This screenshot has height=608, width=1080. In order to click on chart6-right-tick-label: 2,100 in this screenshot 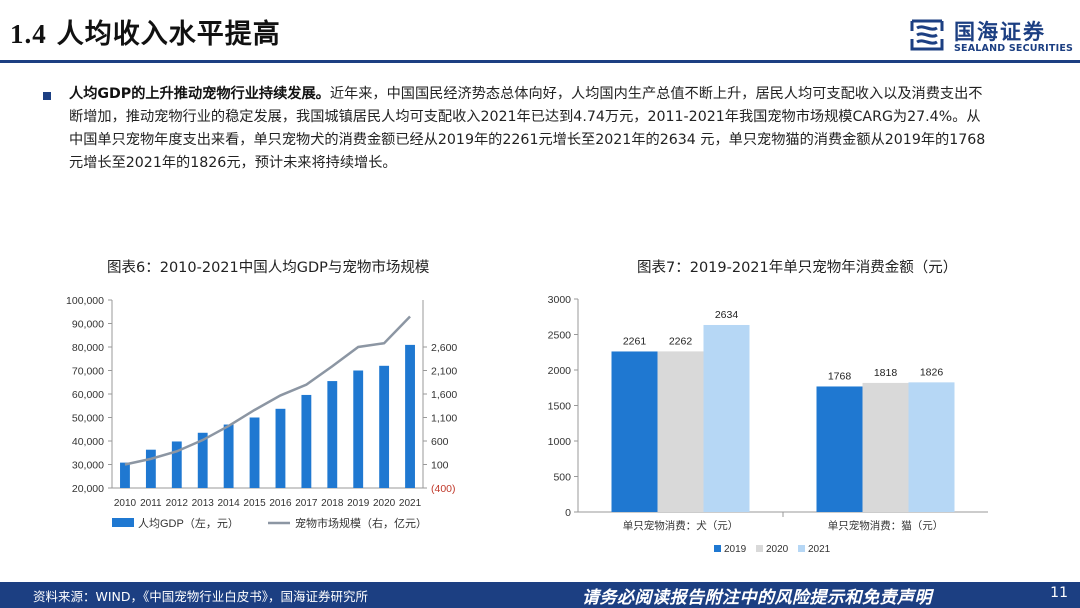, I will do `click(444, 372)`.